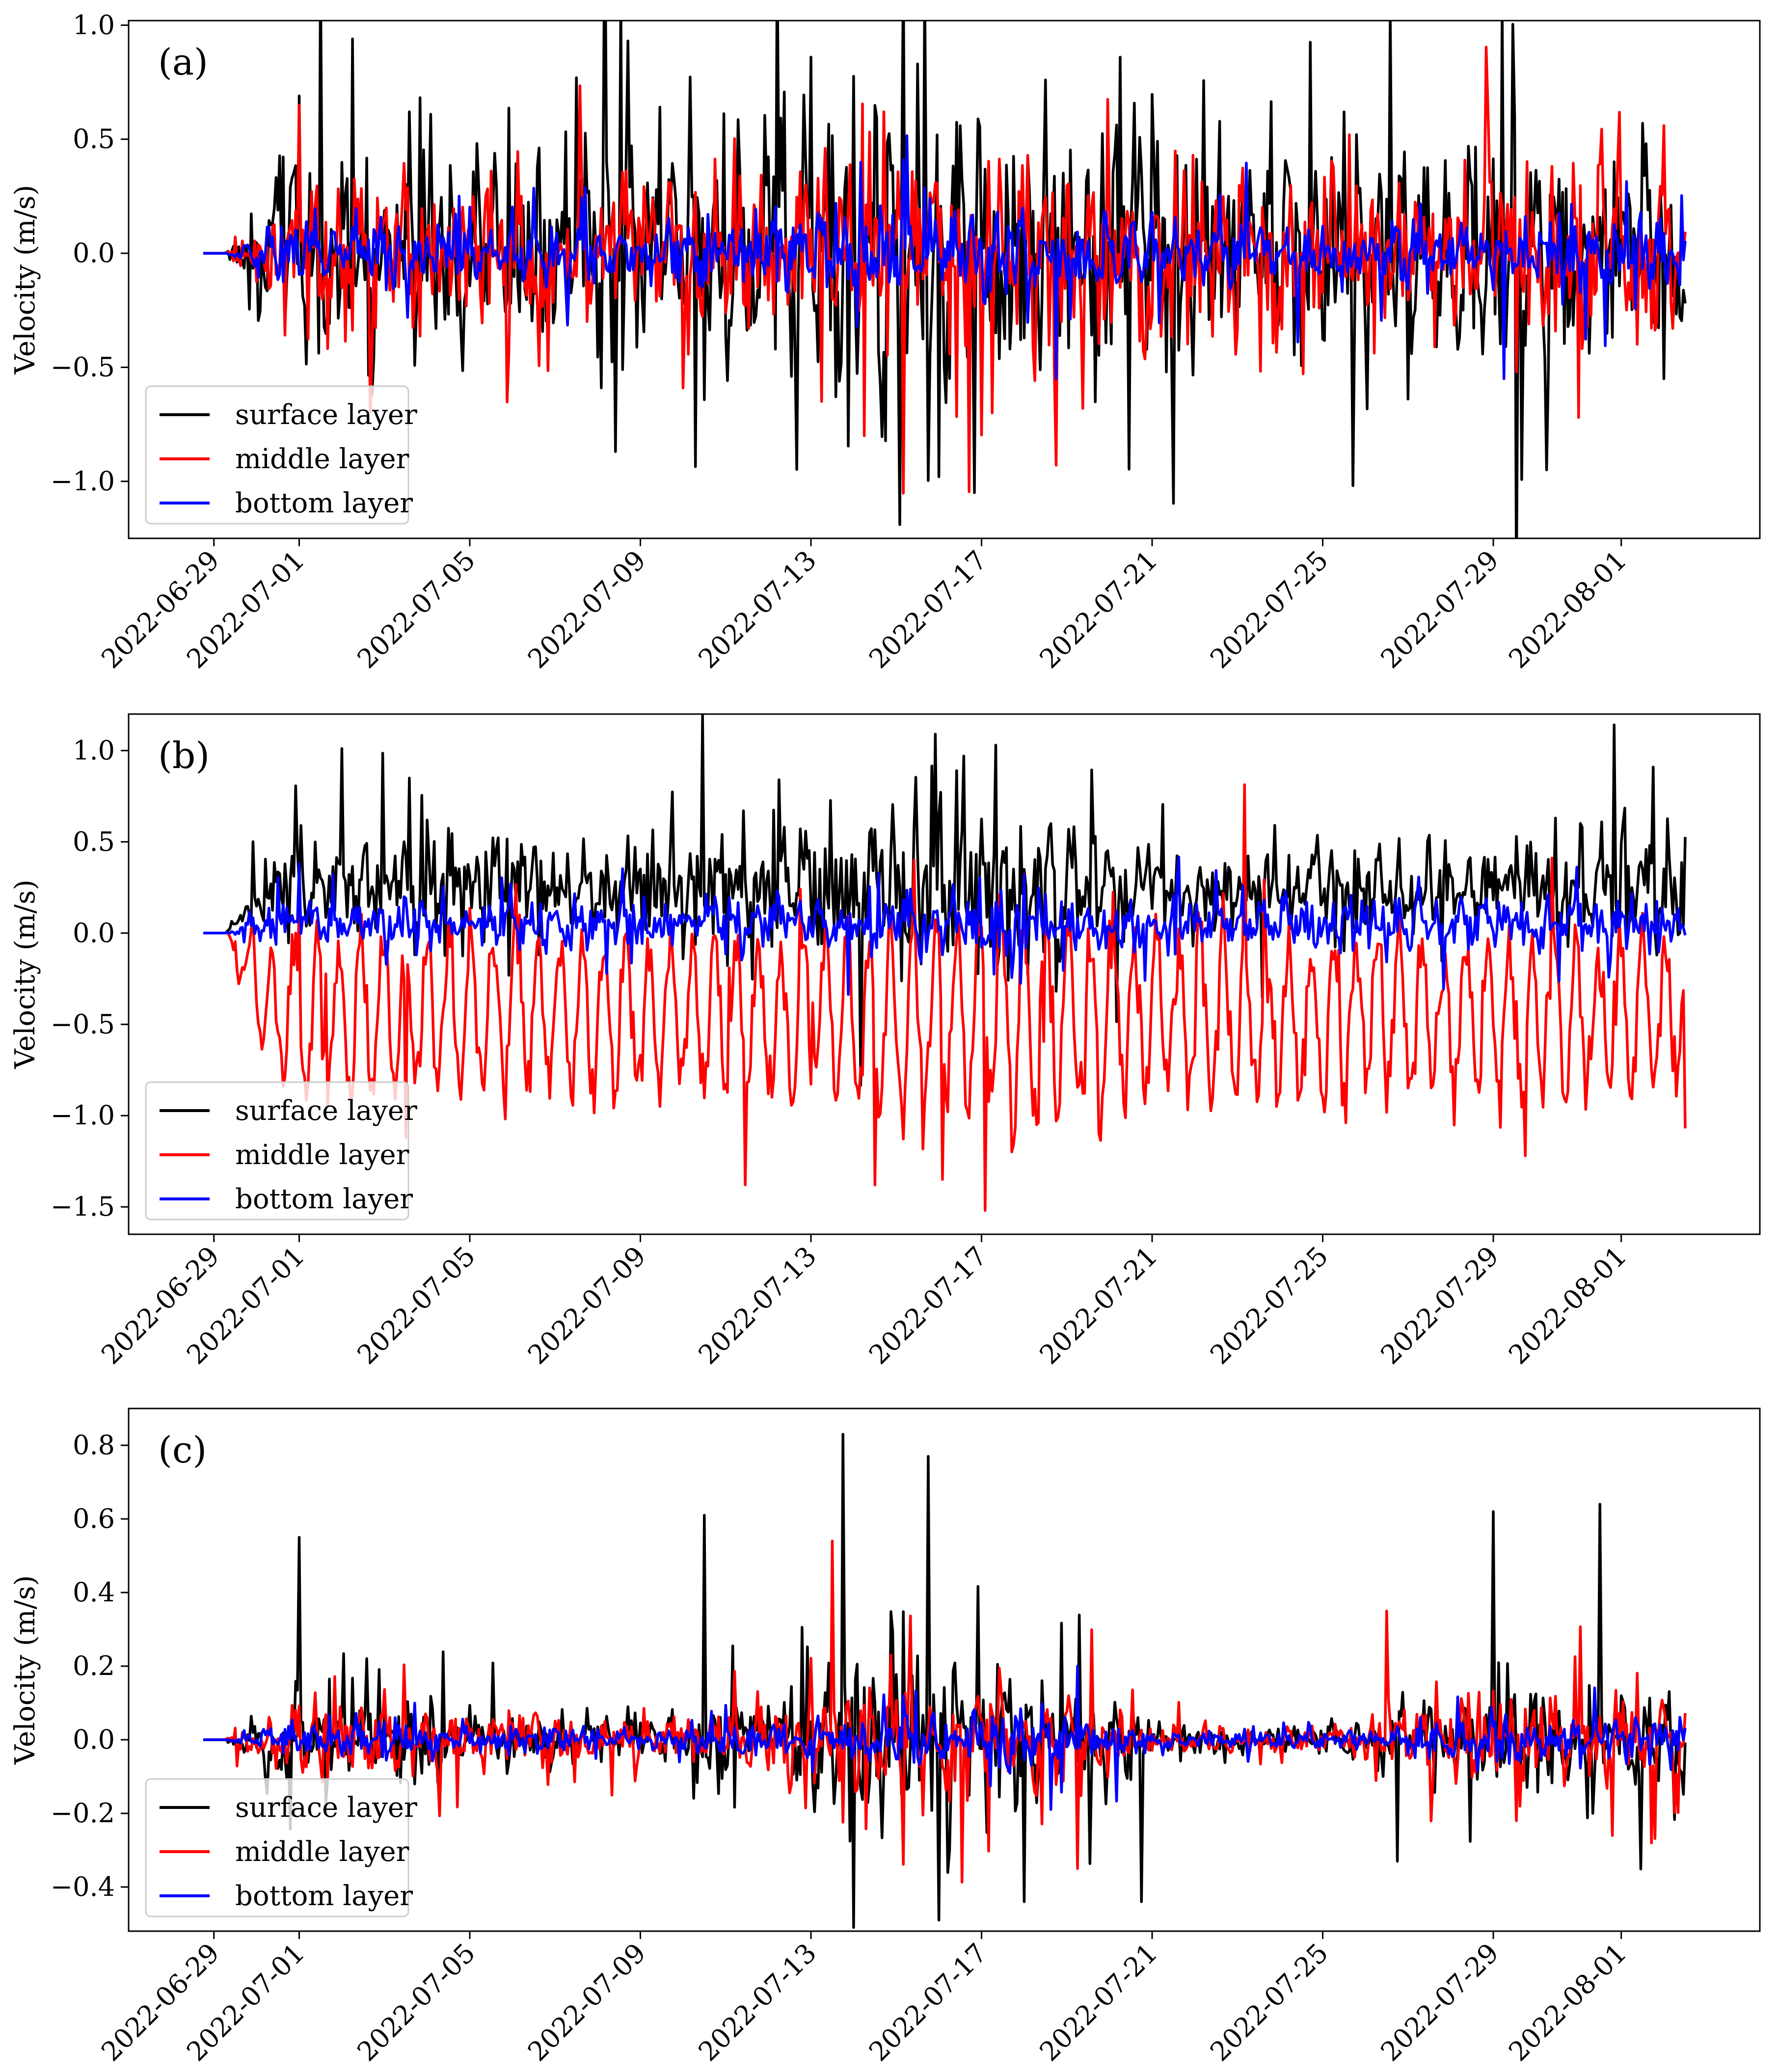  What do you see at coordinates (83, 1886) in the screenshot?
I see `y-tick-label: −0.4` at bounding box center [83, 1886].